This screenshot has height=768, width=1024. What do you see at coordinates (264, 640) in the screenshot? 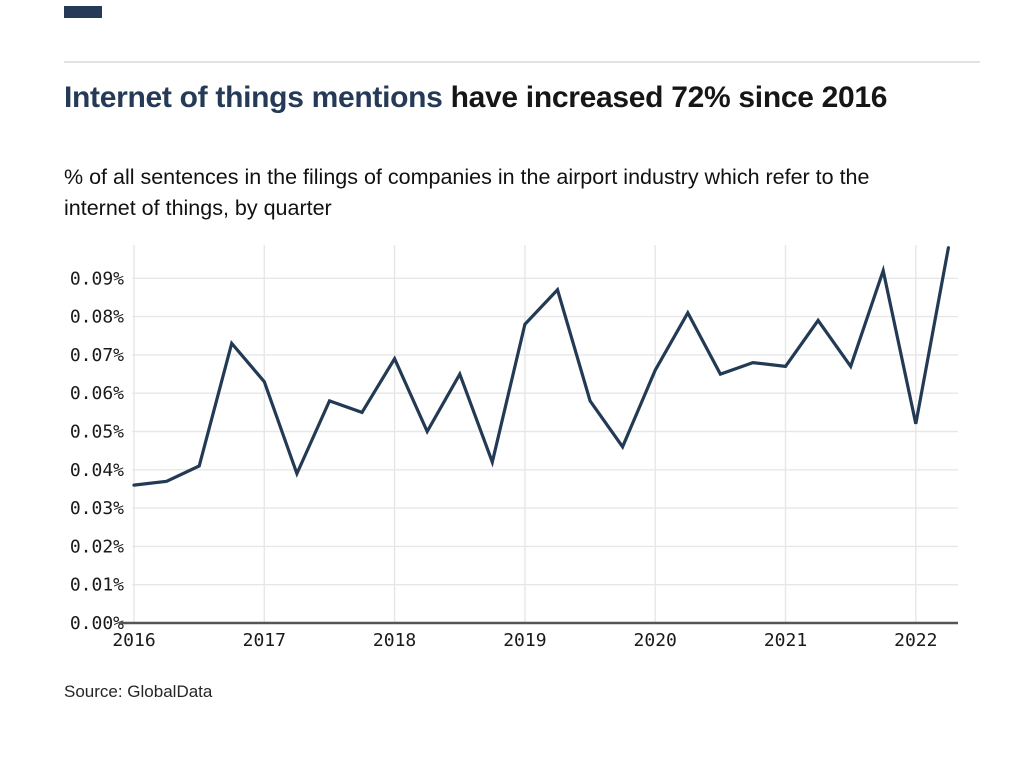
I see `x-tick-label: 2017` at bounding box center [264, 640].